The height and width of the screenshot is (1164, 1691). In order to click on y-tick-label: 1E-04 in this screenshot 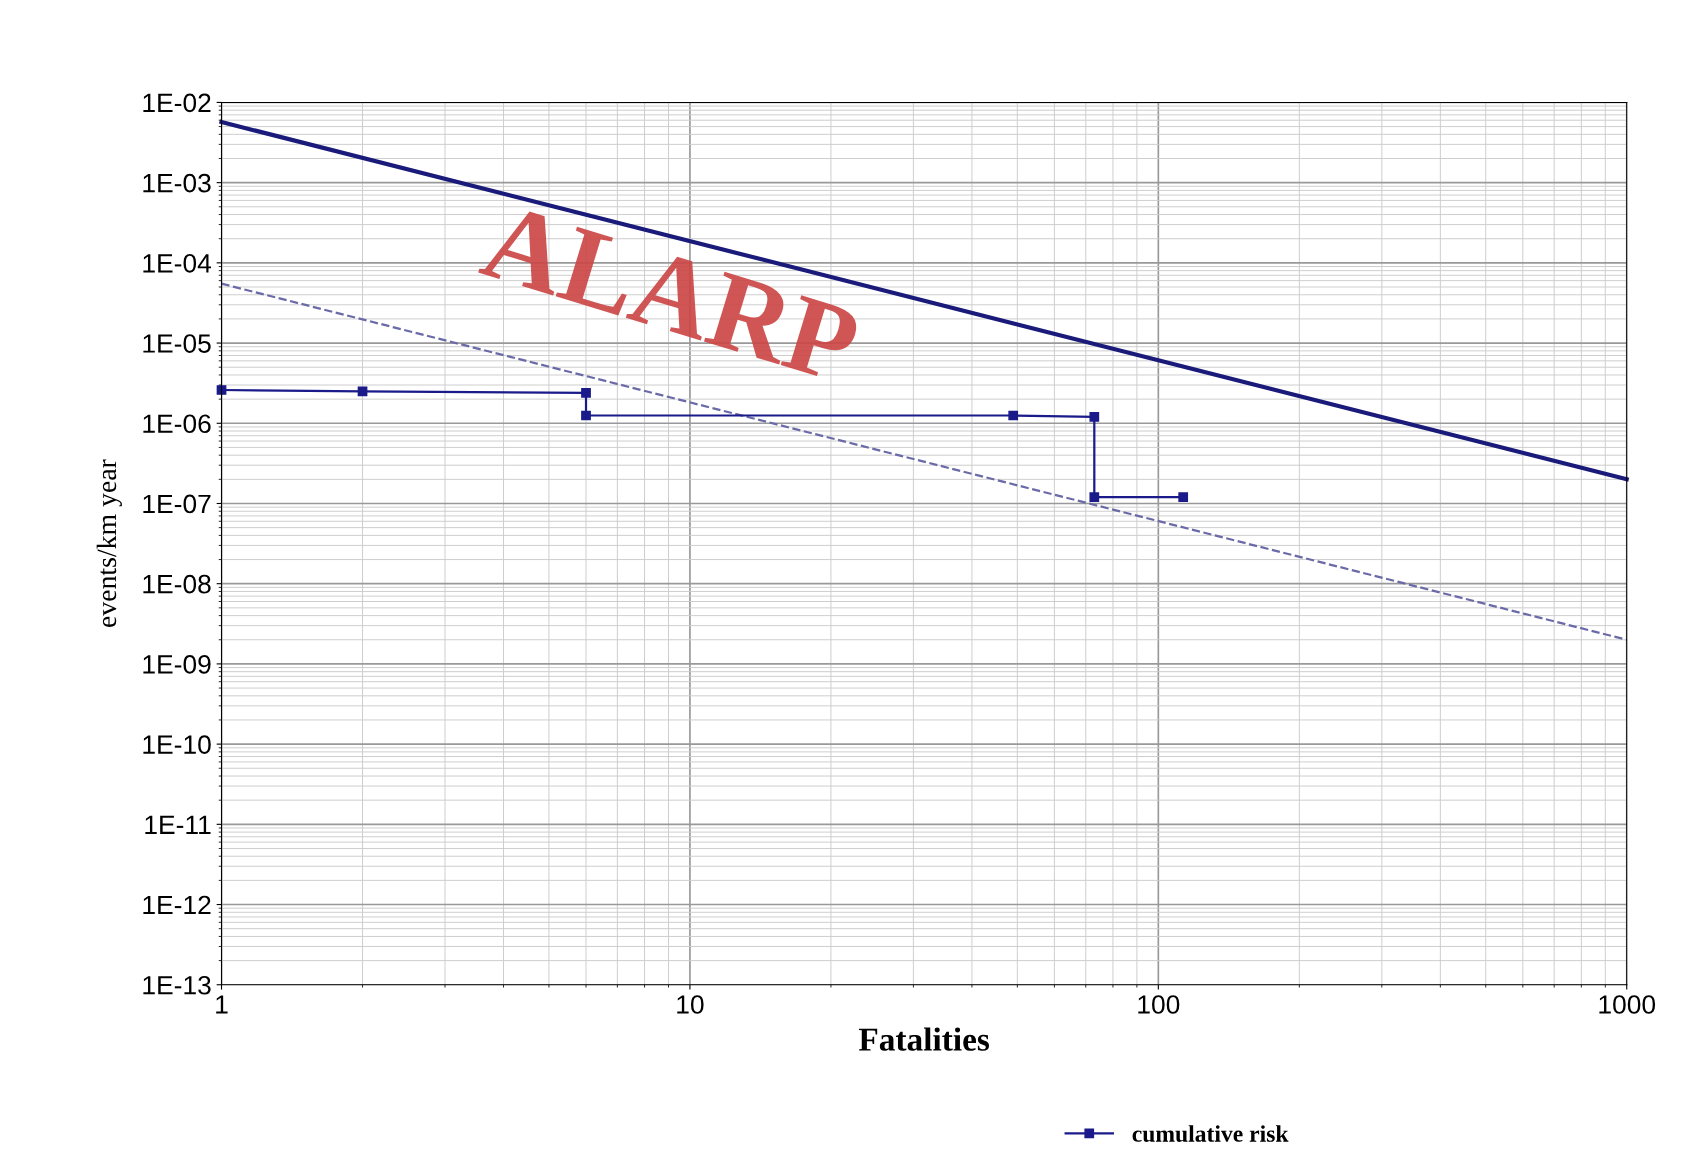, I will do `click(177, 263)`.